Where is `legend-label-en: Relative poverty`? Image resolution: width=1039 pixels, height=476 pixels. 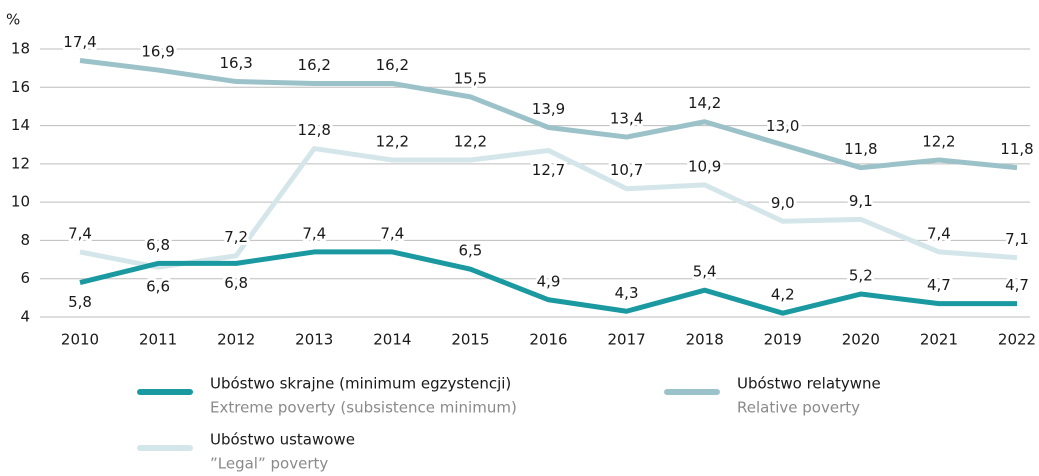 legend-label-en: Relative poverty is located at coordinates (798, 408).